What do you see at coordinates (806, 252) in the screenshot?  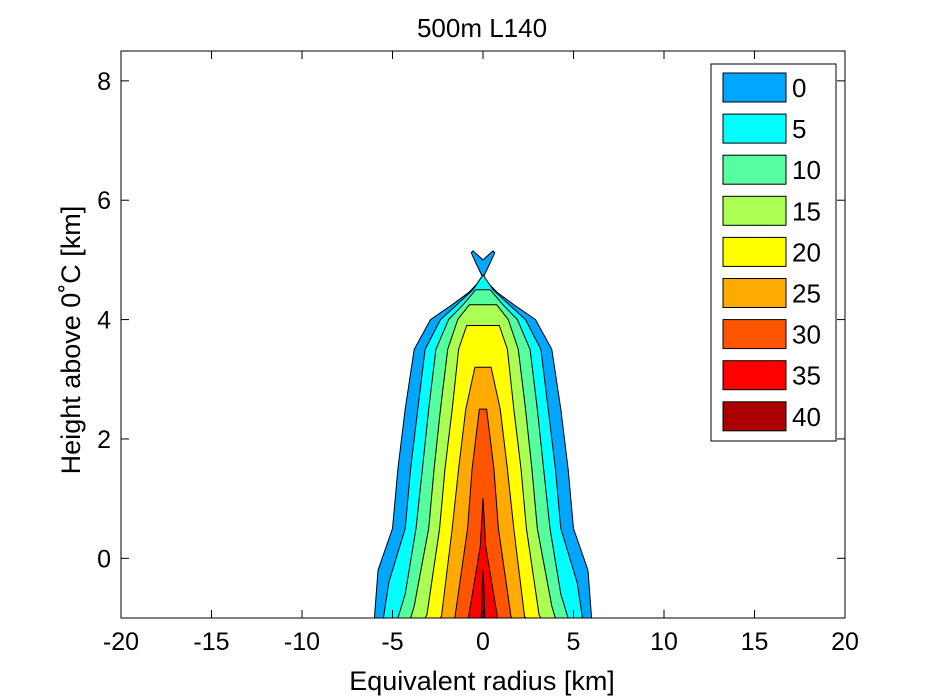 I see `legend-label-20: 20` at bounding box center [806, 252].